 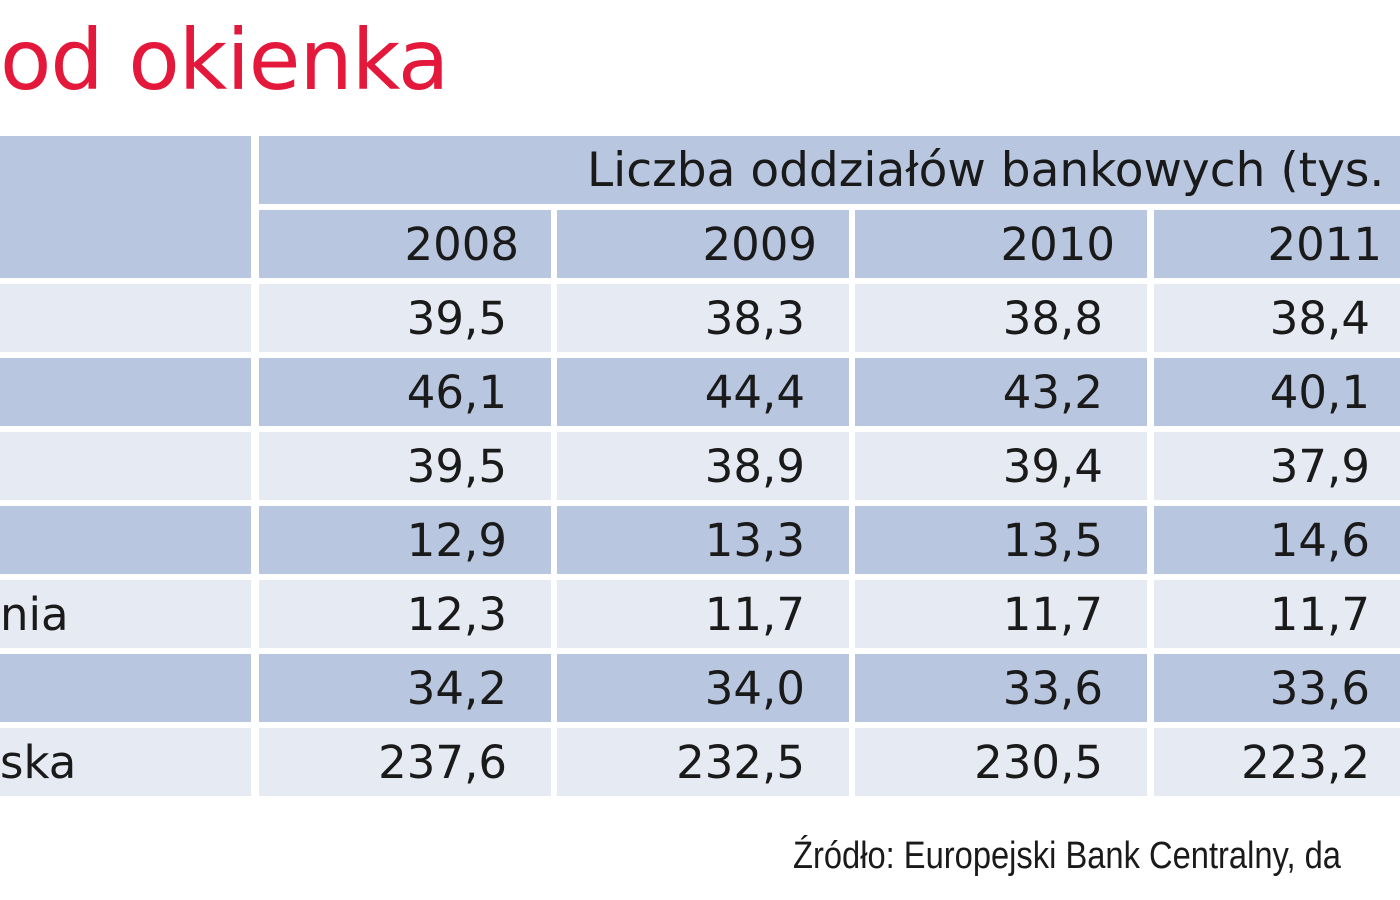 I want to click on row-label: nia, so click(x=125, y=614).